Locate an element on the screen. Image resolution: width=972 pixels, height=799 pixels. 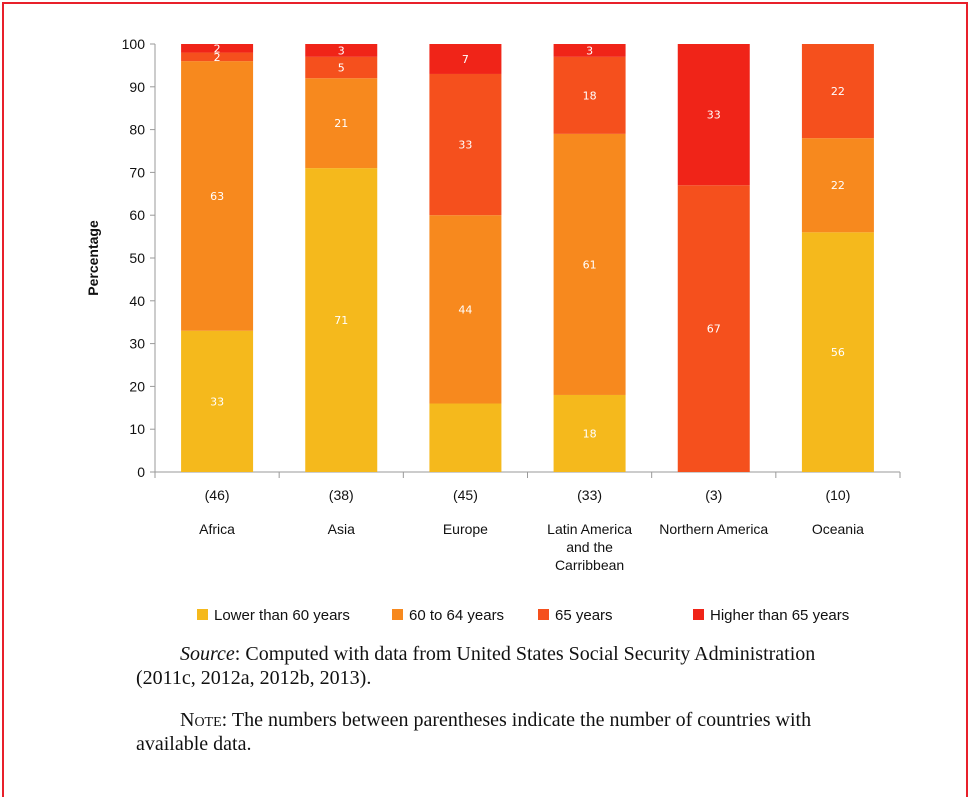
category-name-label: Africa is located at coordinates (217, 529).